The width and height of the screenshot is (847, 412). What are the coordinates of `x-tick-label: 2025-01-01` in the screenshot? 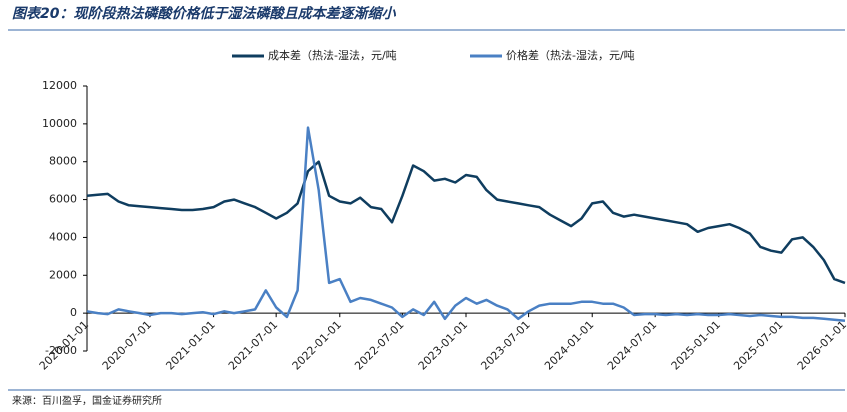 It's located at (696, 345).